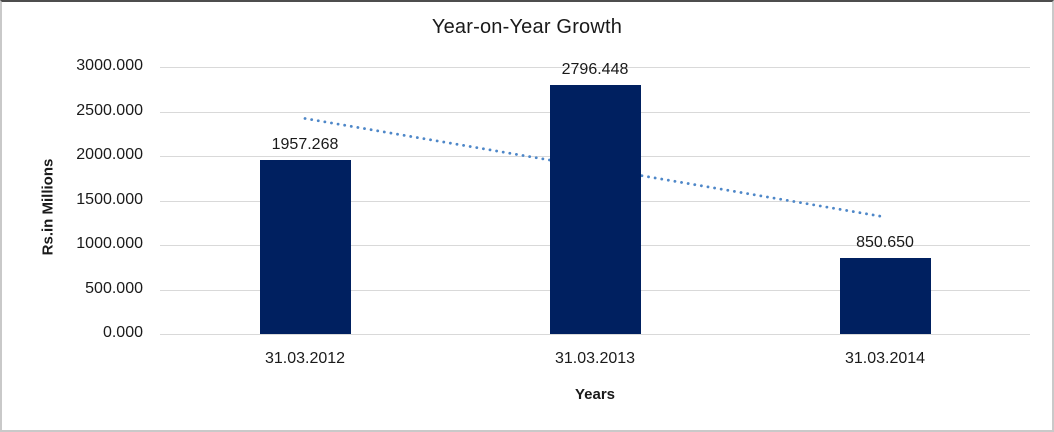 Image resolution: width=1054 pixels, height=432 pixels. I want to click on x-tick-label: 31.03.2014, so click(885, 358).